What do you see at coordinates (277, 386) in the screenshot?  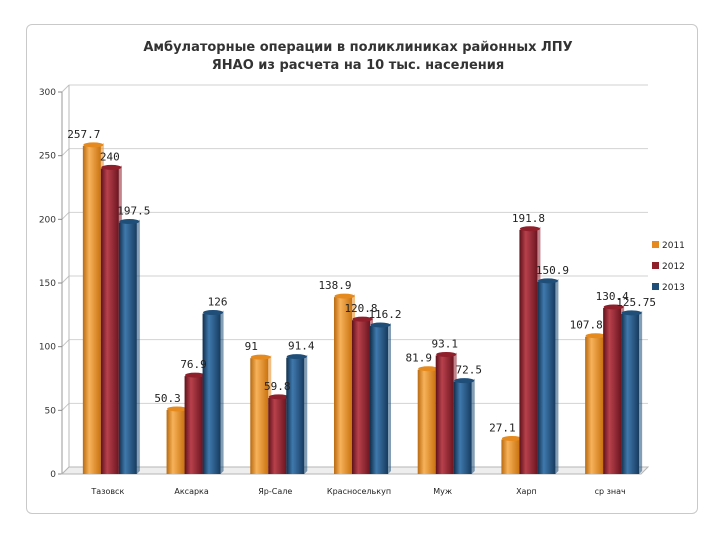 I see `data-label: 59.8` at bounding box center [277, 386].